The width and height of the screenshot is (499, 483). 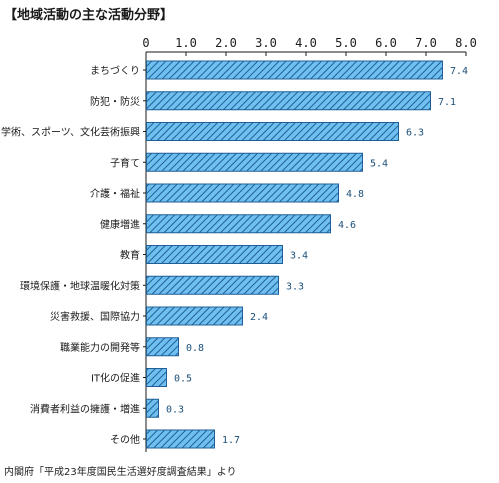 What do you see at coordinates (415, 133) in the screenshot?
I see `value-label: 6.3` at bounding box center [415, 133].